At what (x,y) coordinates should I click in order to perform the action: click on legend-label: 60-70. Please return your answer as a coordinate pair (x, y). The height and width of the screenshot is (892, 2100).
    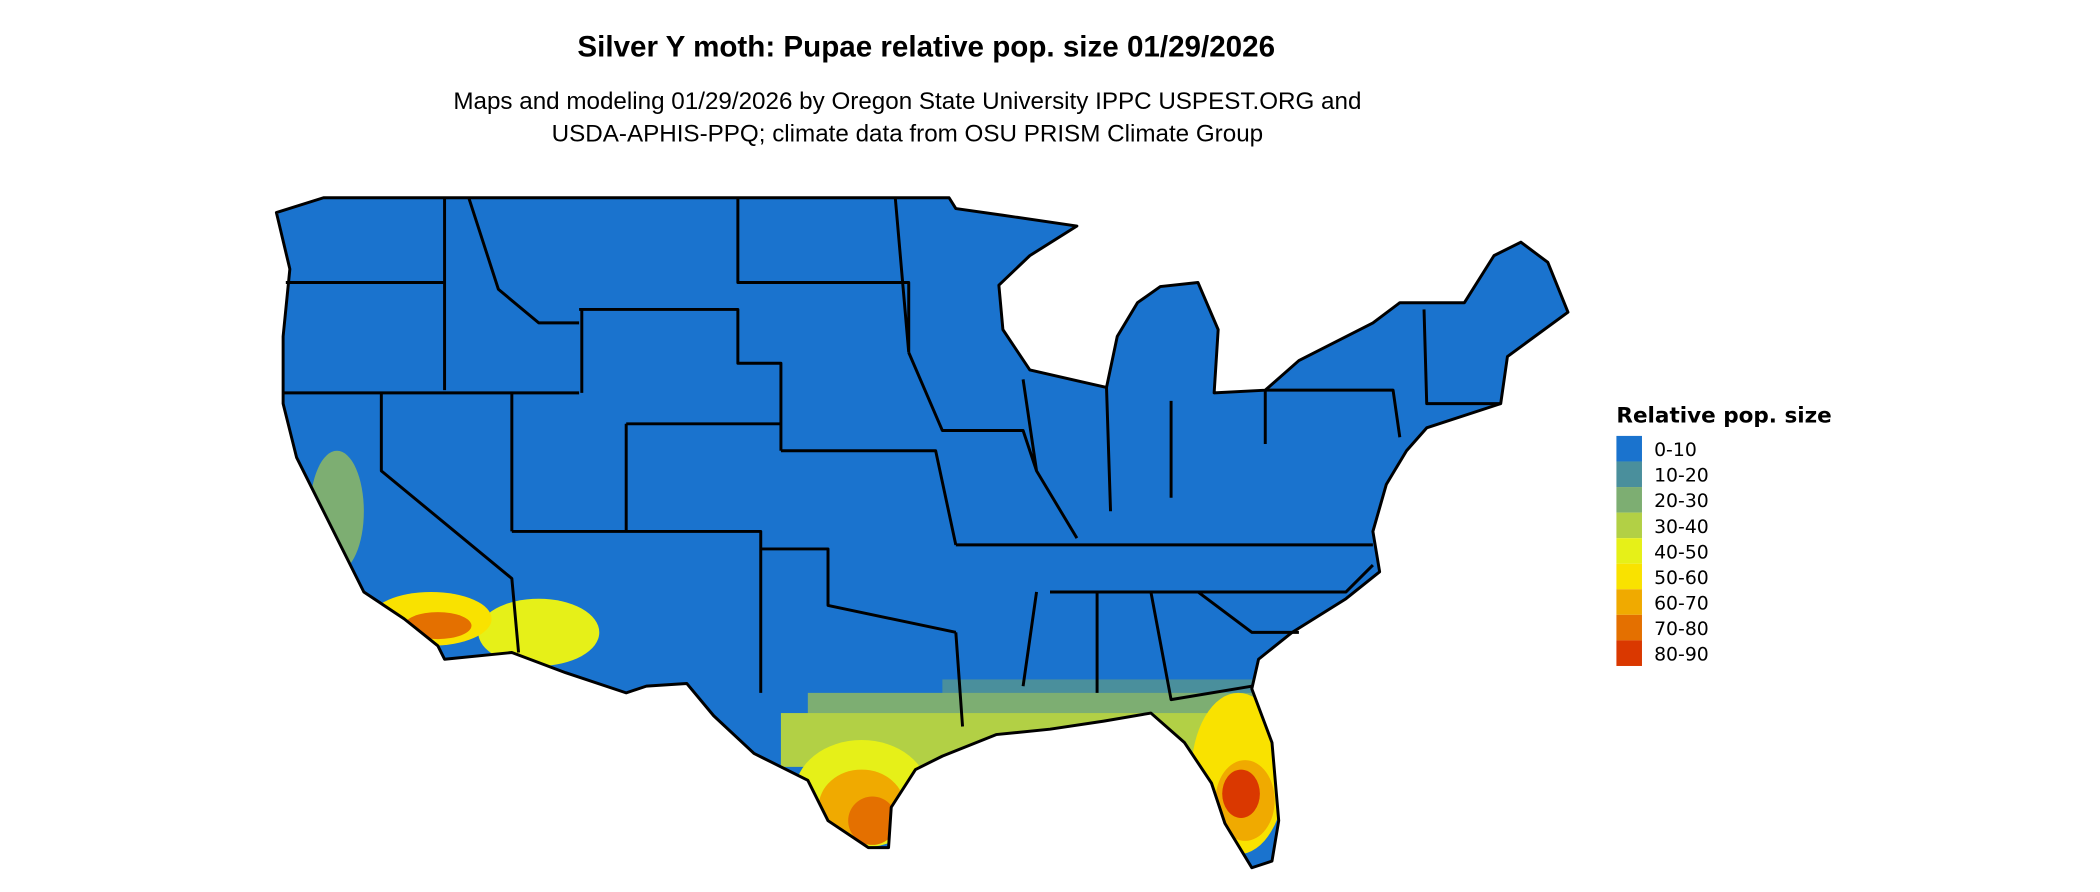
    Looking at the image, I should click on (1681, 603).